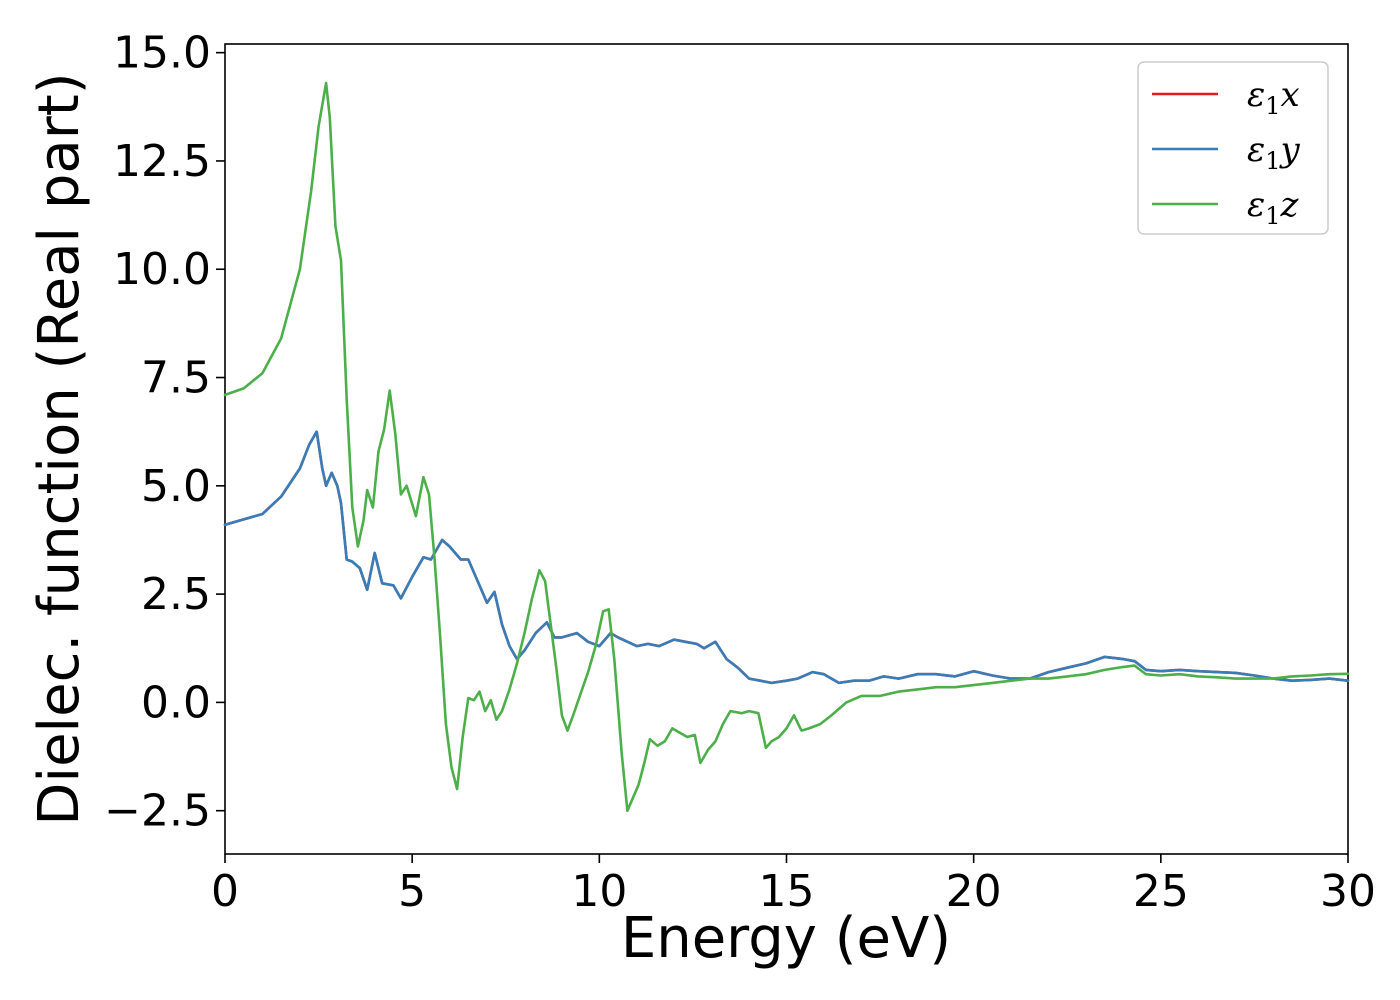  I want to click on x-tick-label: 5, so click(412, 891).